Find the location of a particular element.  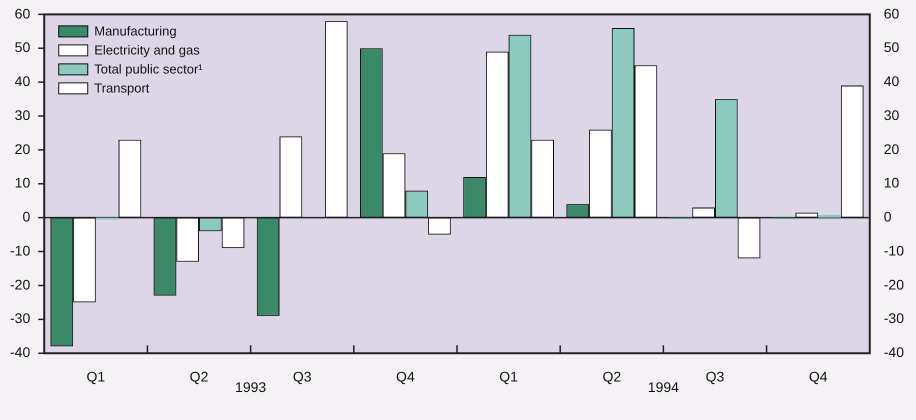

text: 1993 is located at coordinates (250, 387).